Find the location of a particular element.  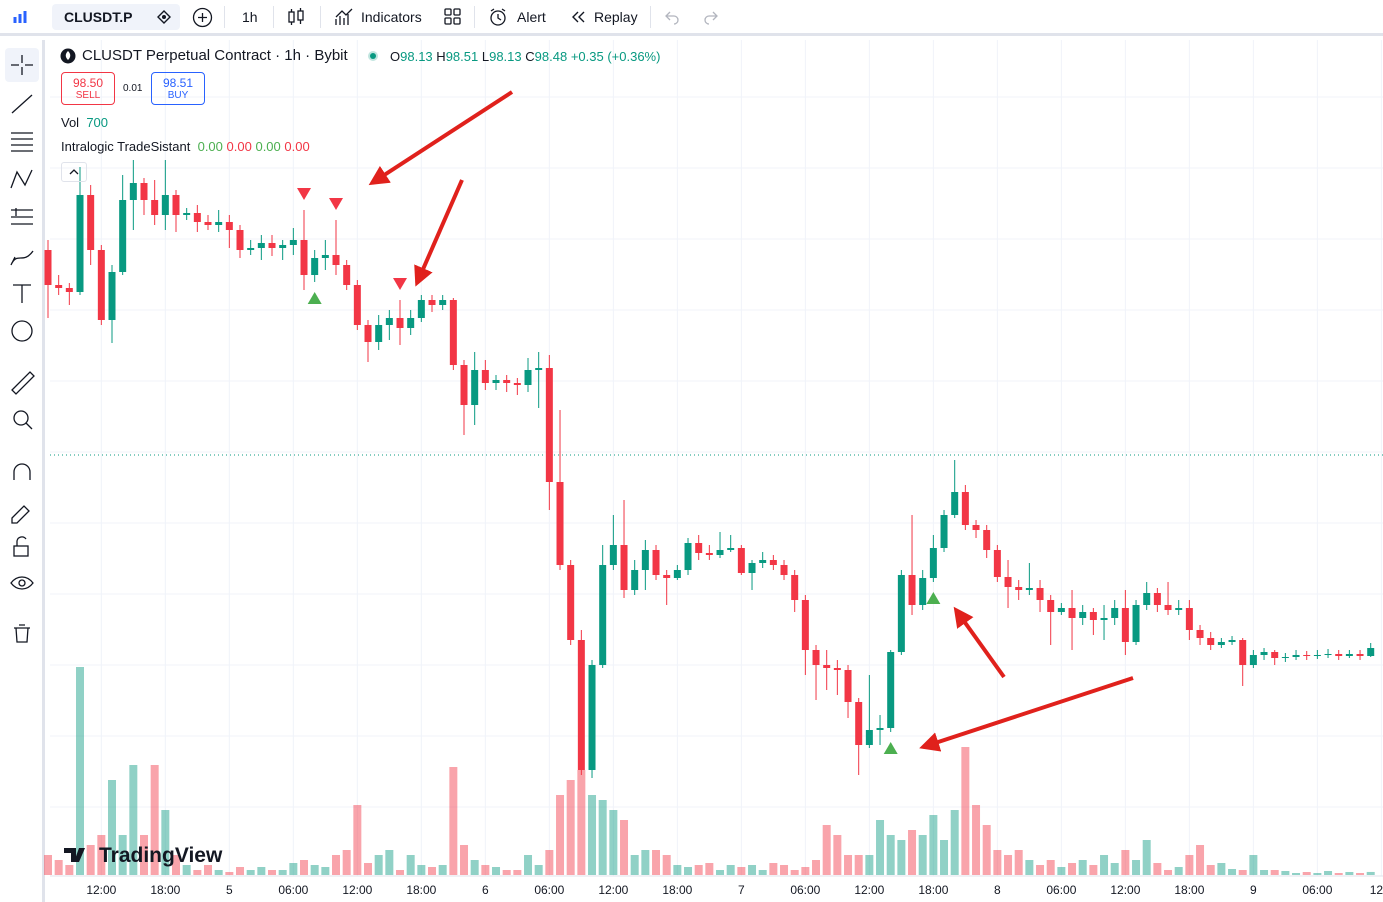

lock-tool is located at coordinates (21, 551).